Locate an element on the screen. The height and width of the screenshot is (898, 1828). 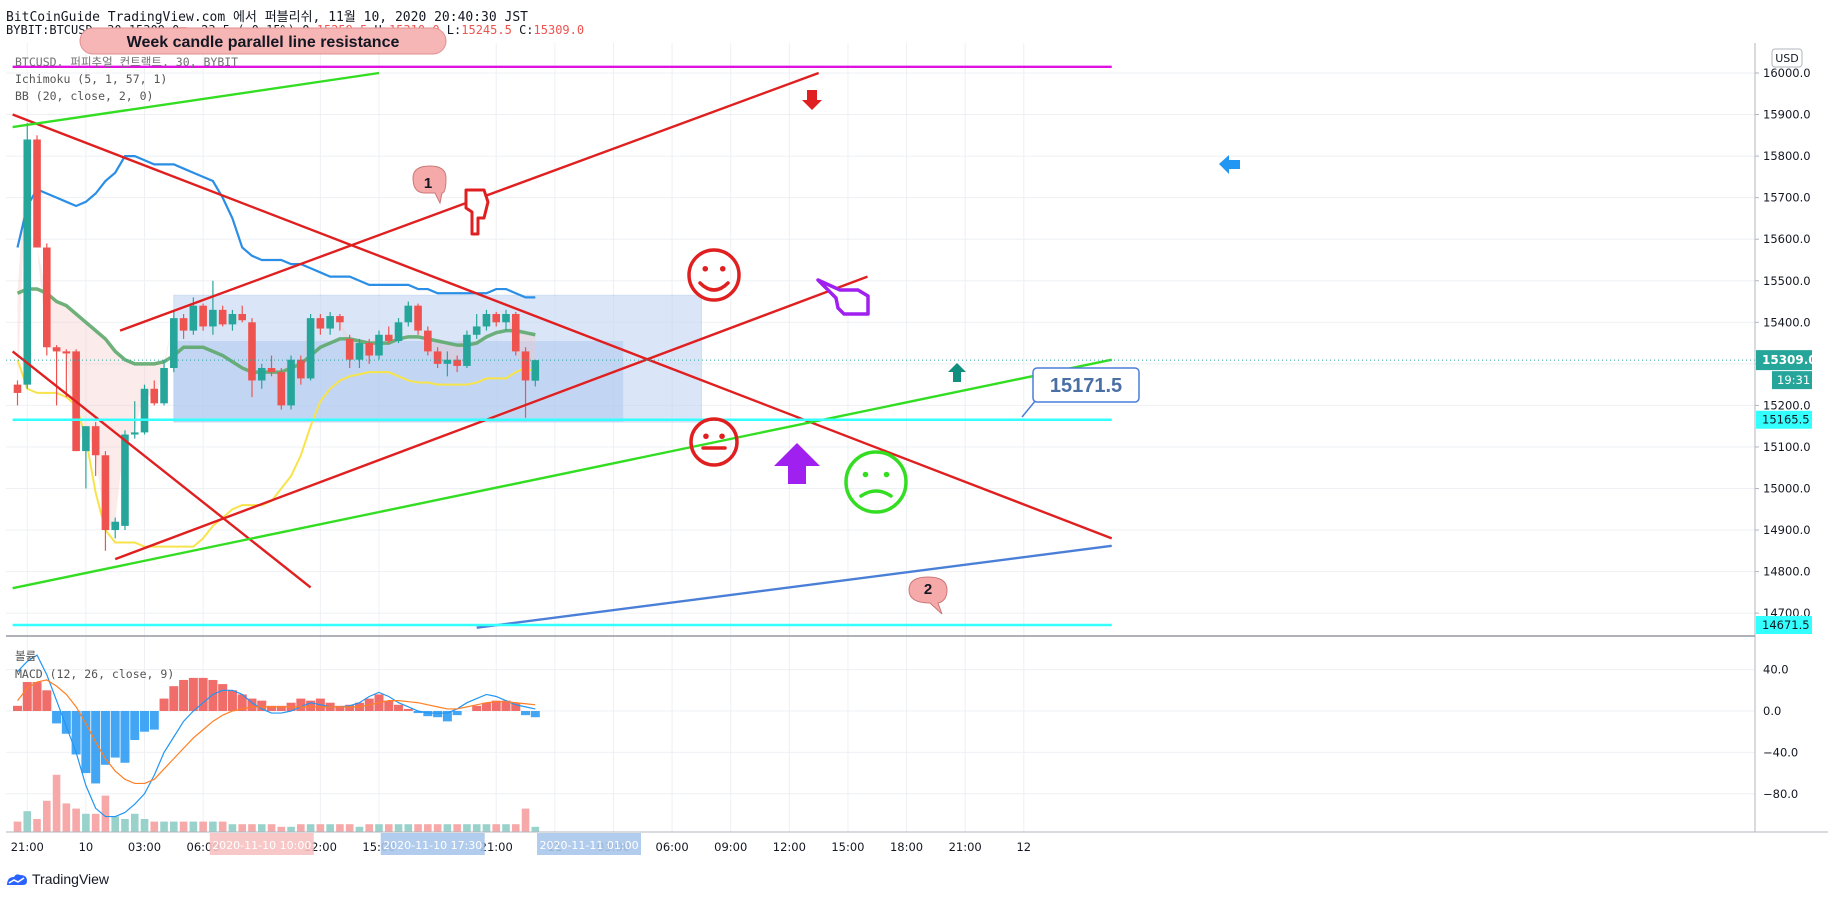
callout-label-2: 2 is located at coordinates (928, 589).